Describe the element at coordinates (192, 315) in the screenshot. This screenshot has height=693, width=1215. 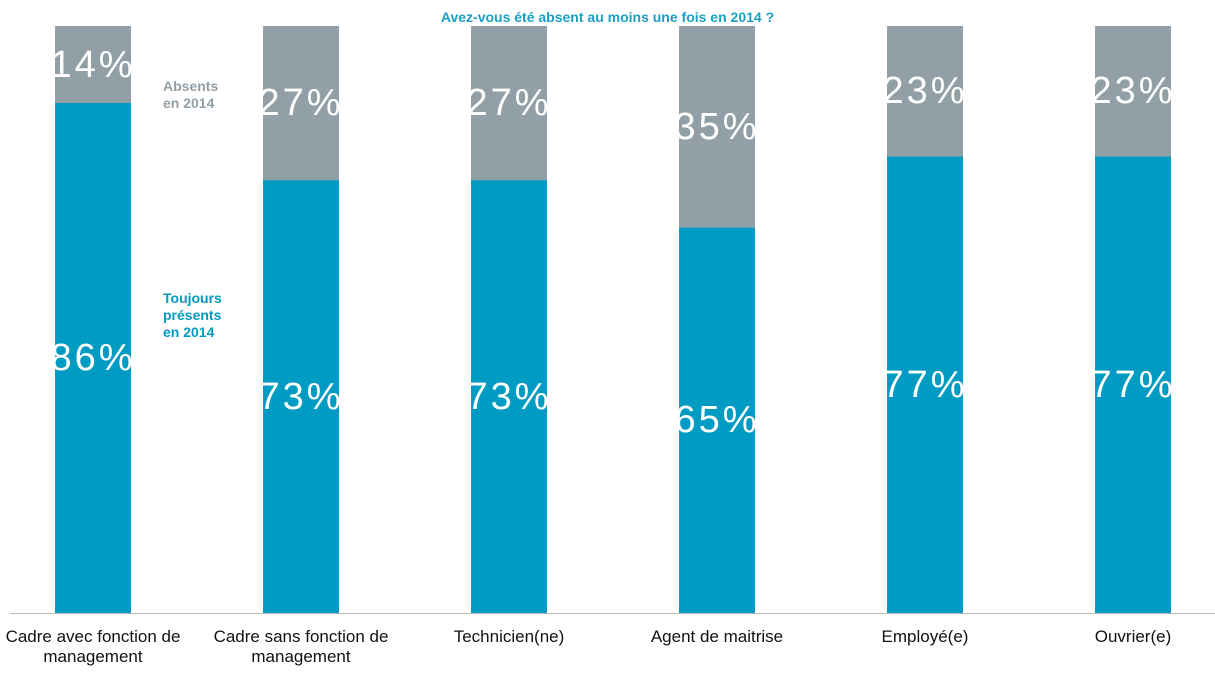
I see `legend-label: Toujours présents en 2014` at that location.